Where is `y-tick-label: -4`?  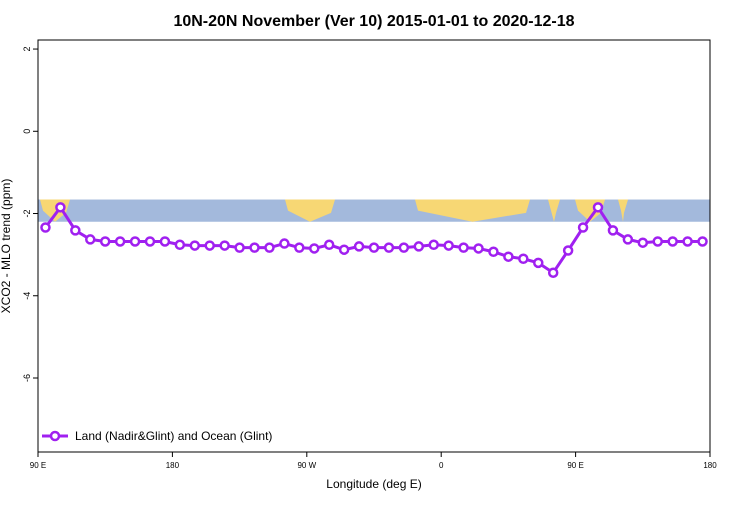
y-tick-label: -4 is located at coordinates (27, 296).